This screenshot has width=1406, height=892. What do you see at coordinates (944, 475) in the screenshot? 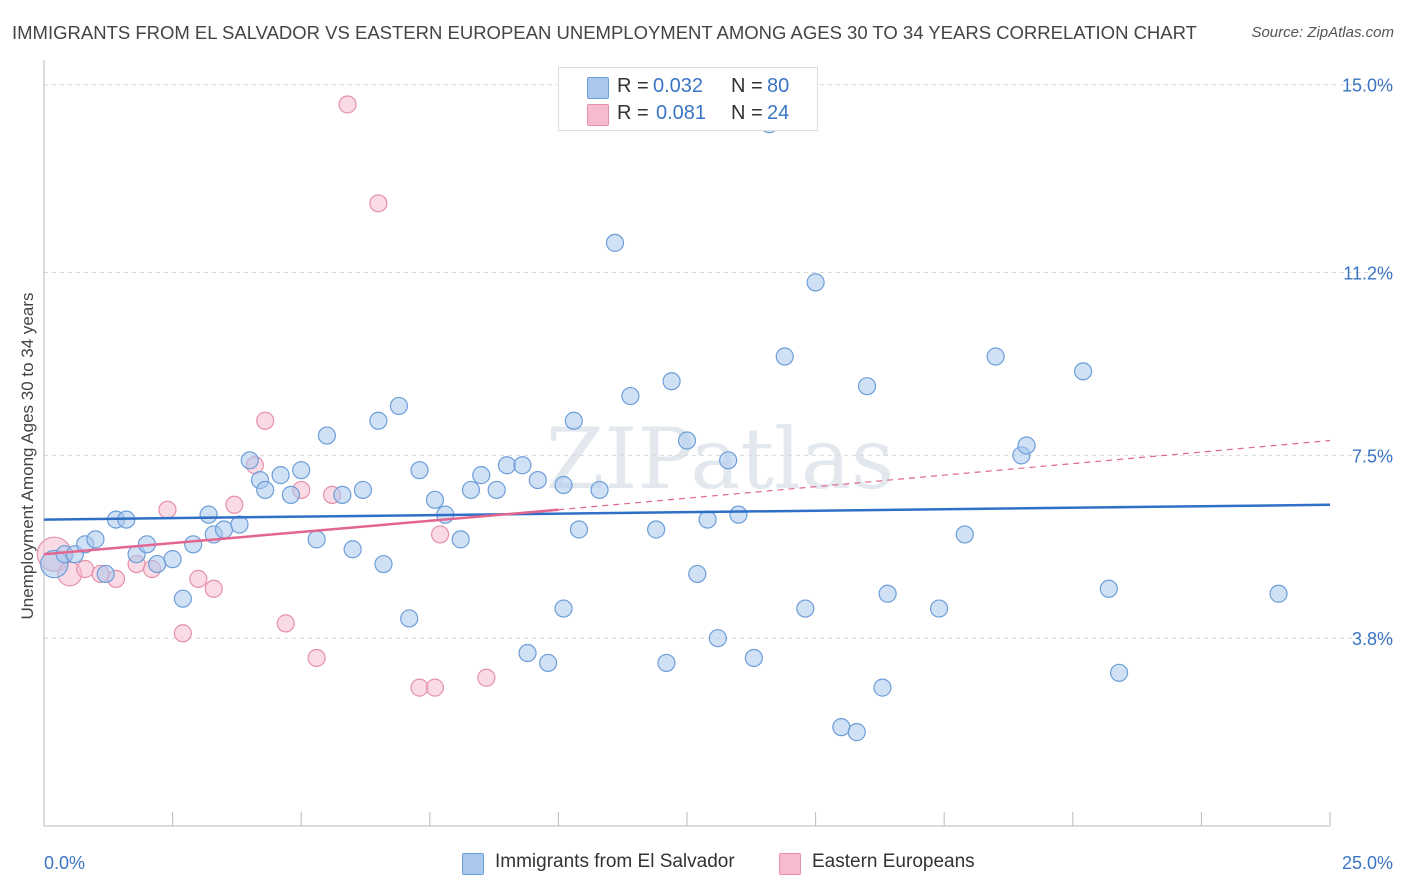
I see `eastern-europe-trend-extension` at bounding box center [944, 475].